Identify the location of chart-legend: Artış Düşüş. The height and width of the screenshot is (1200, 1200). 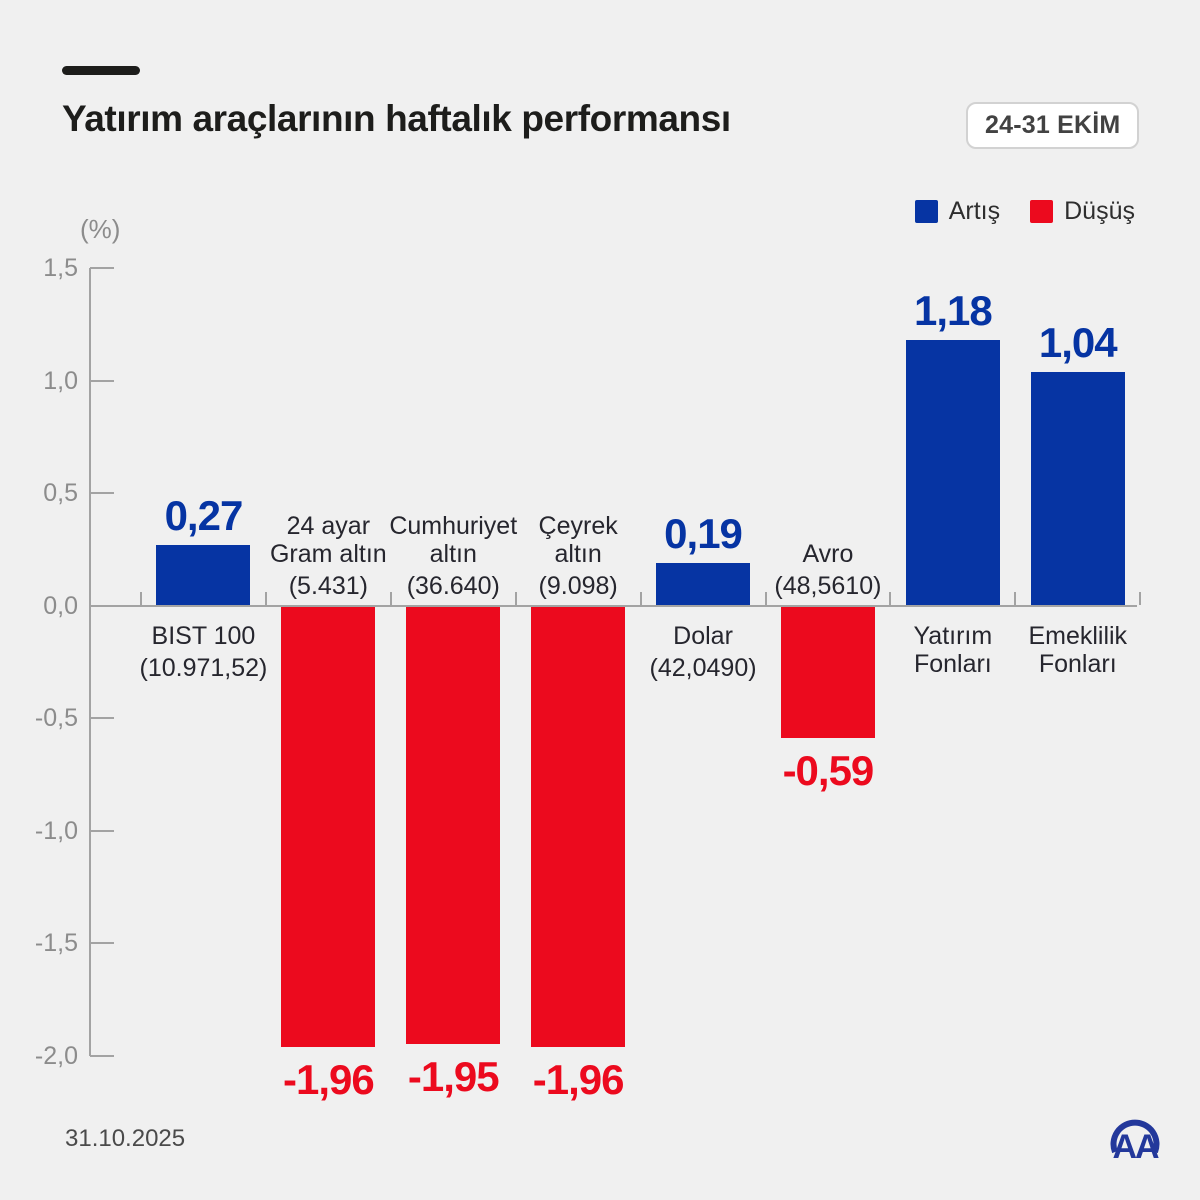
(1024, 211).